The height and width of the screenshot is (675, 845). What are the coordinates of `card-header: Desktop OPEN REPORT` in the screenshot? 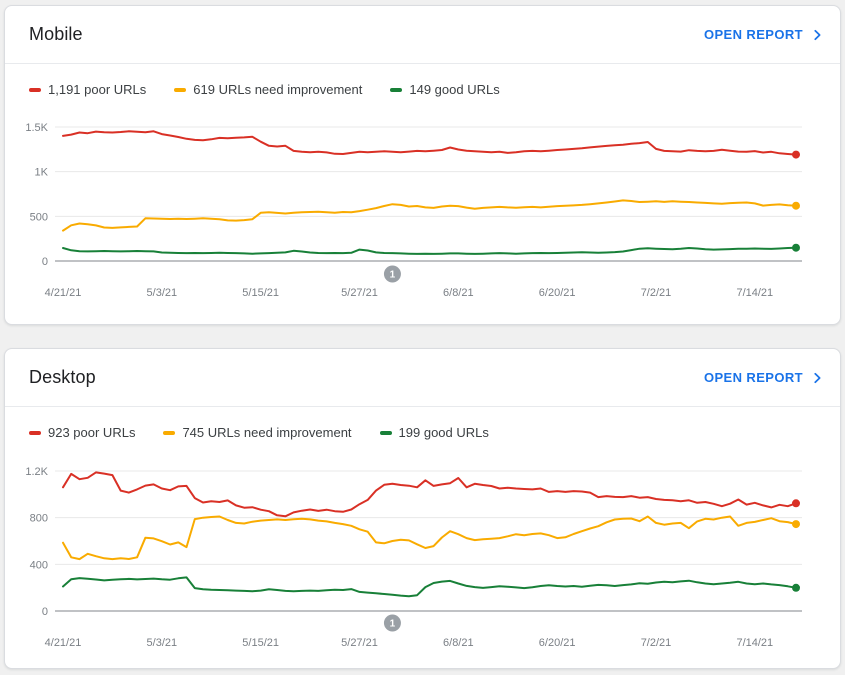 It's located at (422, 377).